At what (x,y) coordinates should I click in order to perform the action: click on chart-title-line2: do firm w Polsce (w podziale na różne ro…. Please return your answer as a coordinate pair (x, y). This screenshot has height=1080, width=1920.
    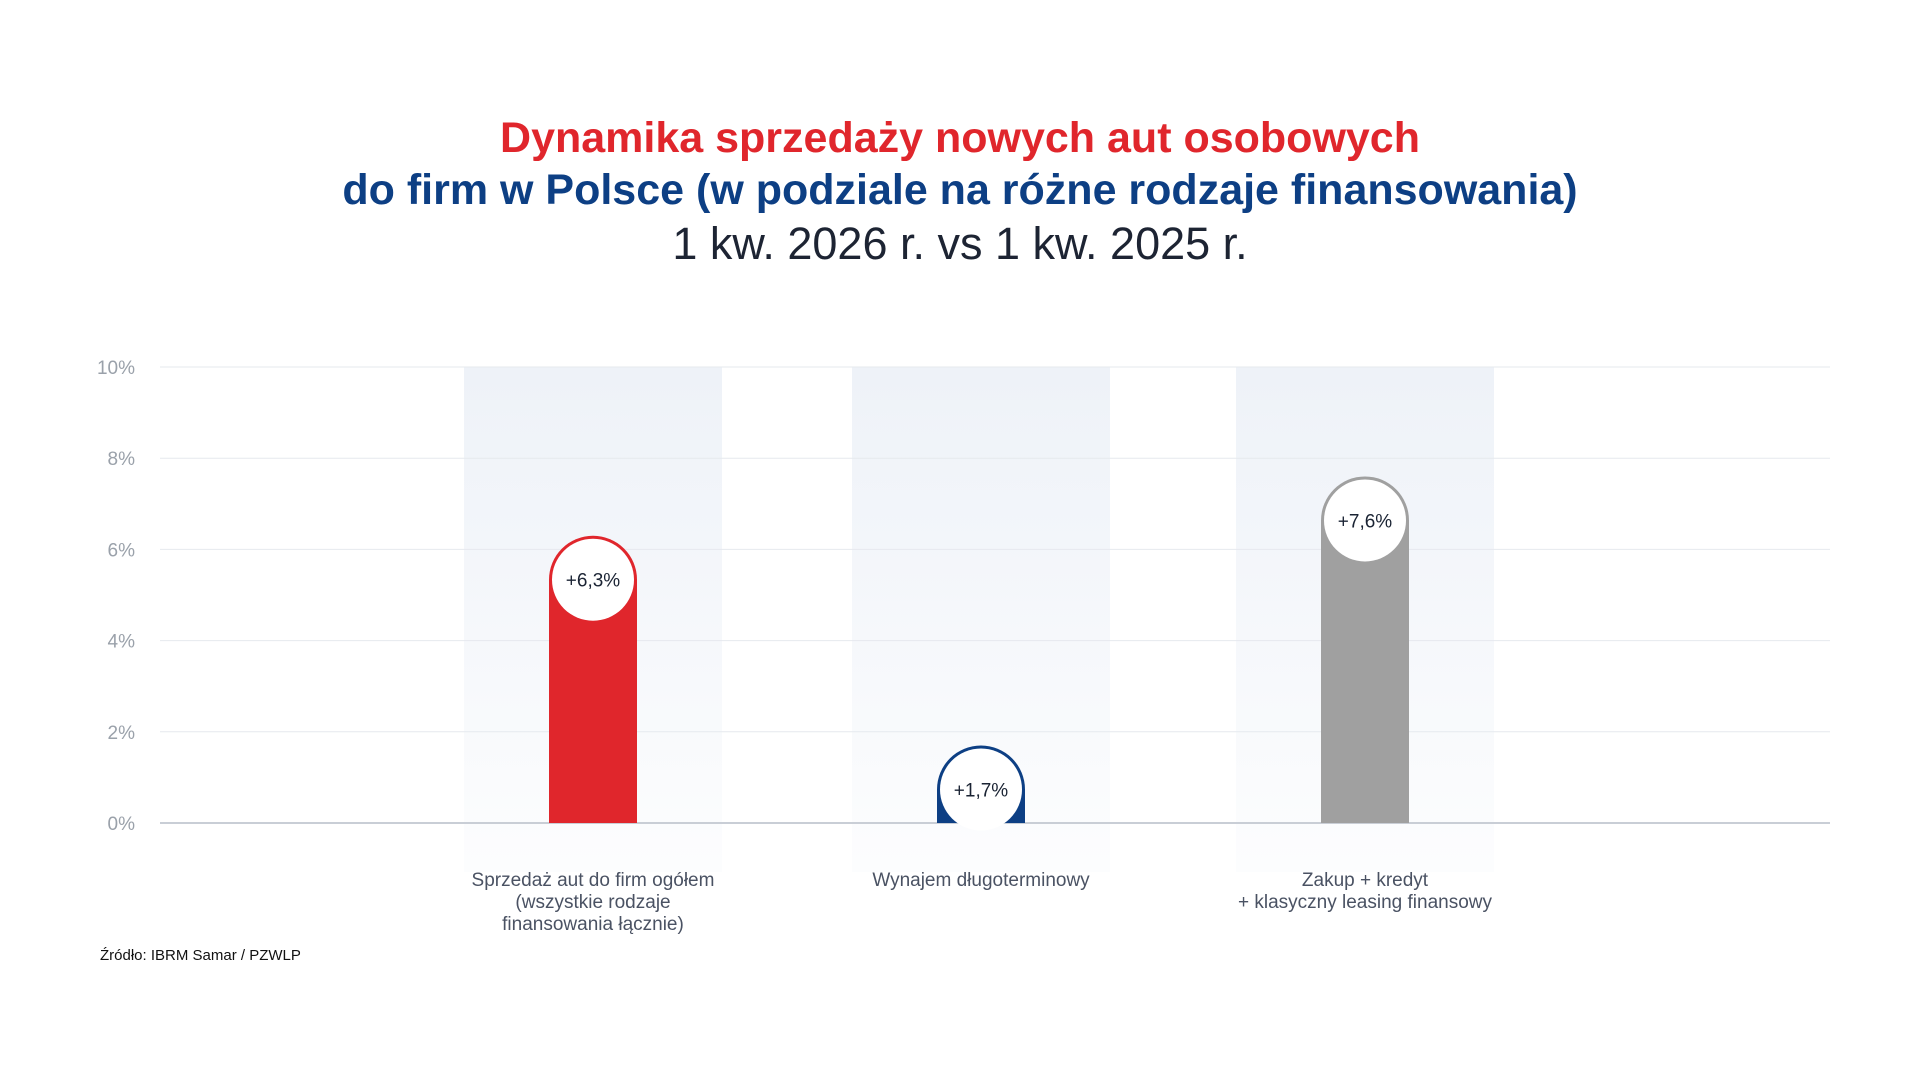
    Looking at the image, I should click on (960, 190).